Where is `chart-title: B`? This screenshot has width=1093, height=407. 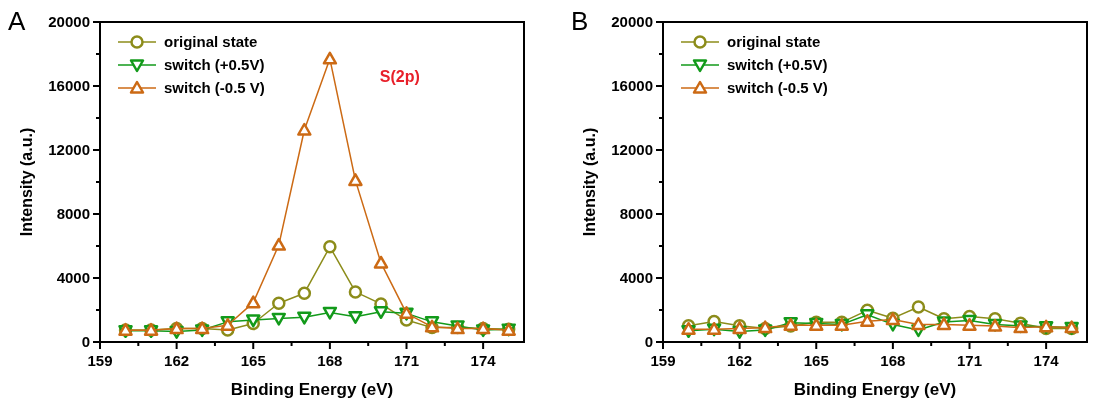 chart-title: B is located at coordinates (580, 21).